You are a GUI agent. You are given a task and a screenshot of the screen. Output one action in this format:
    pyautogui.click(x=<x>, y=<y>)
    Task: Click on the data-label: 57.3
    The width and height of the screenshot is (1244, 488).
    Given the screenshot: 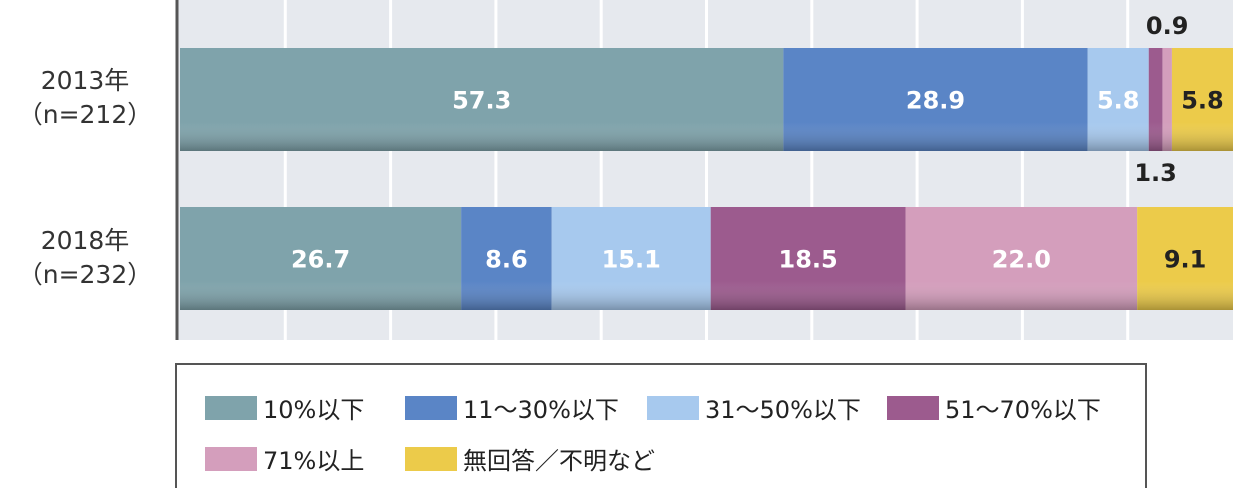 What is the action you would take?
    pyautogui.click(x=481, y=101)
    